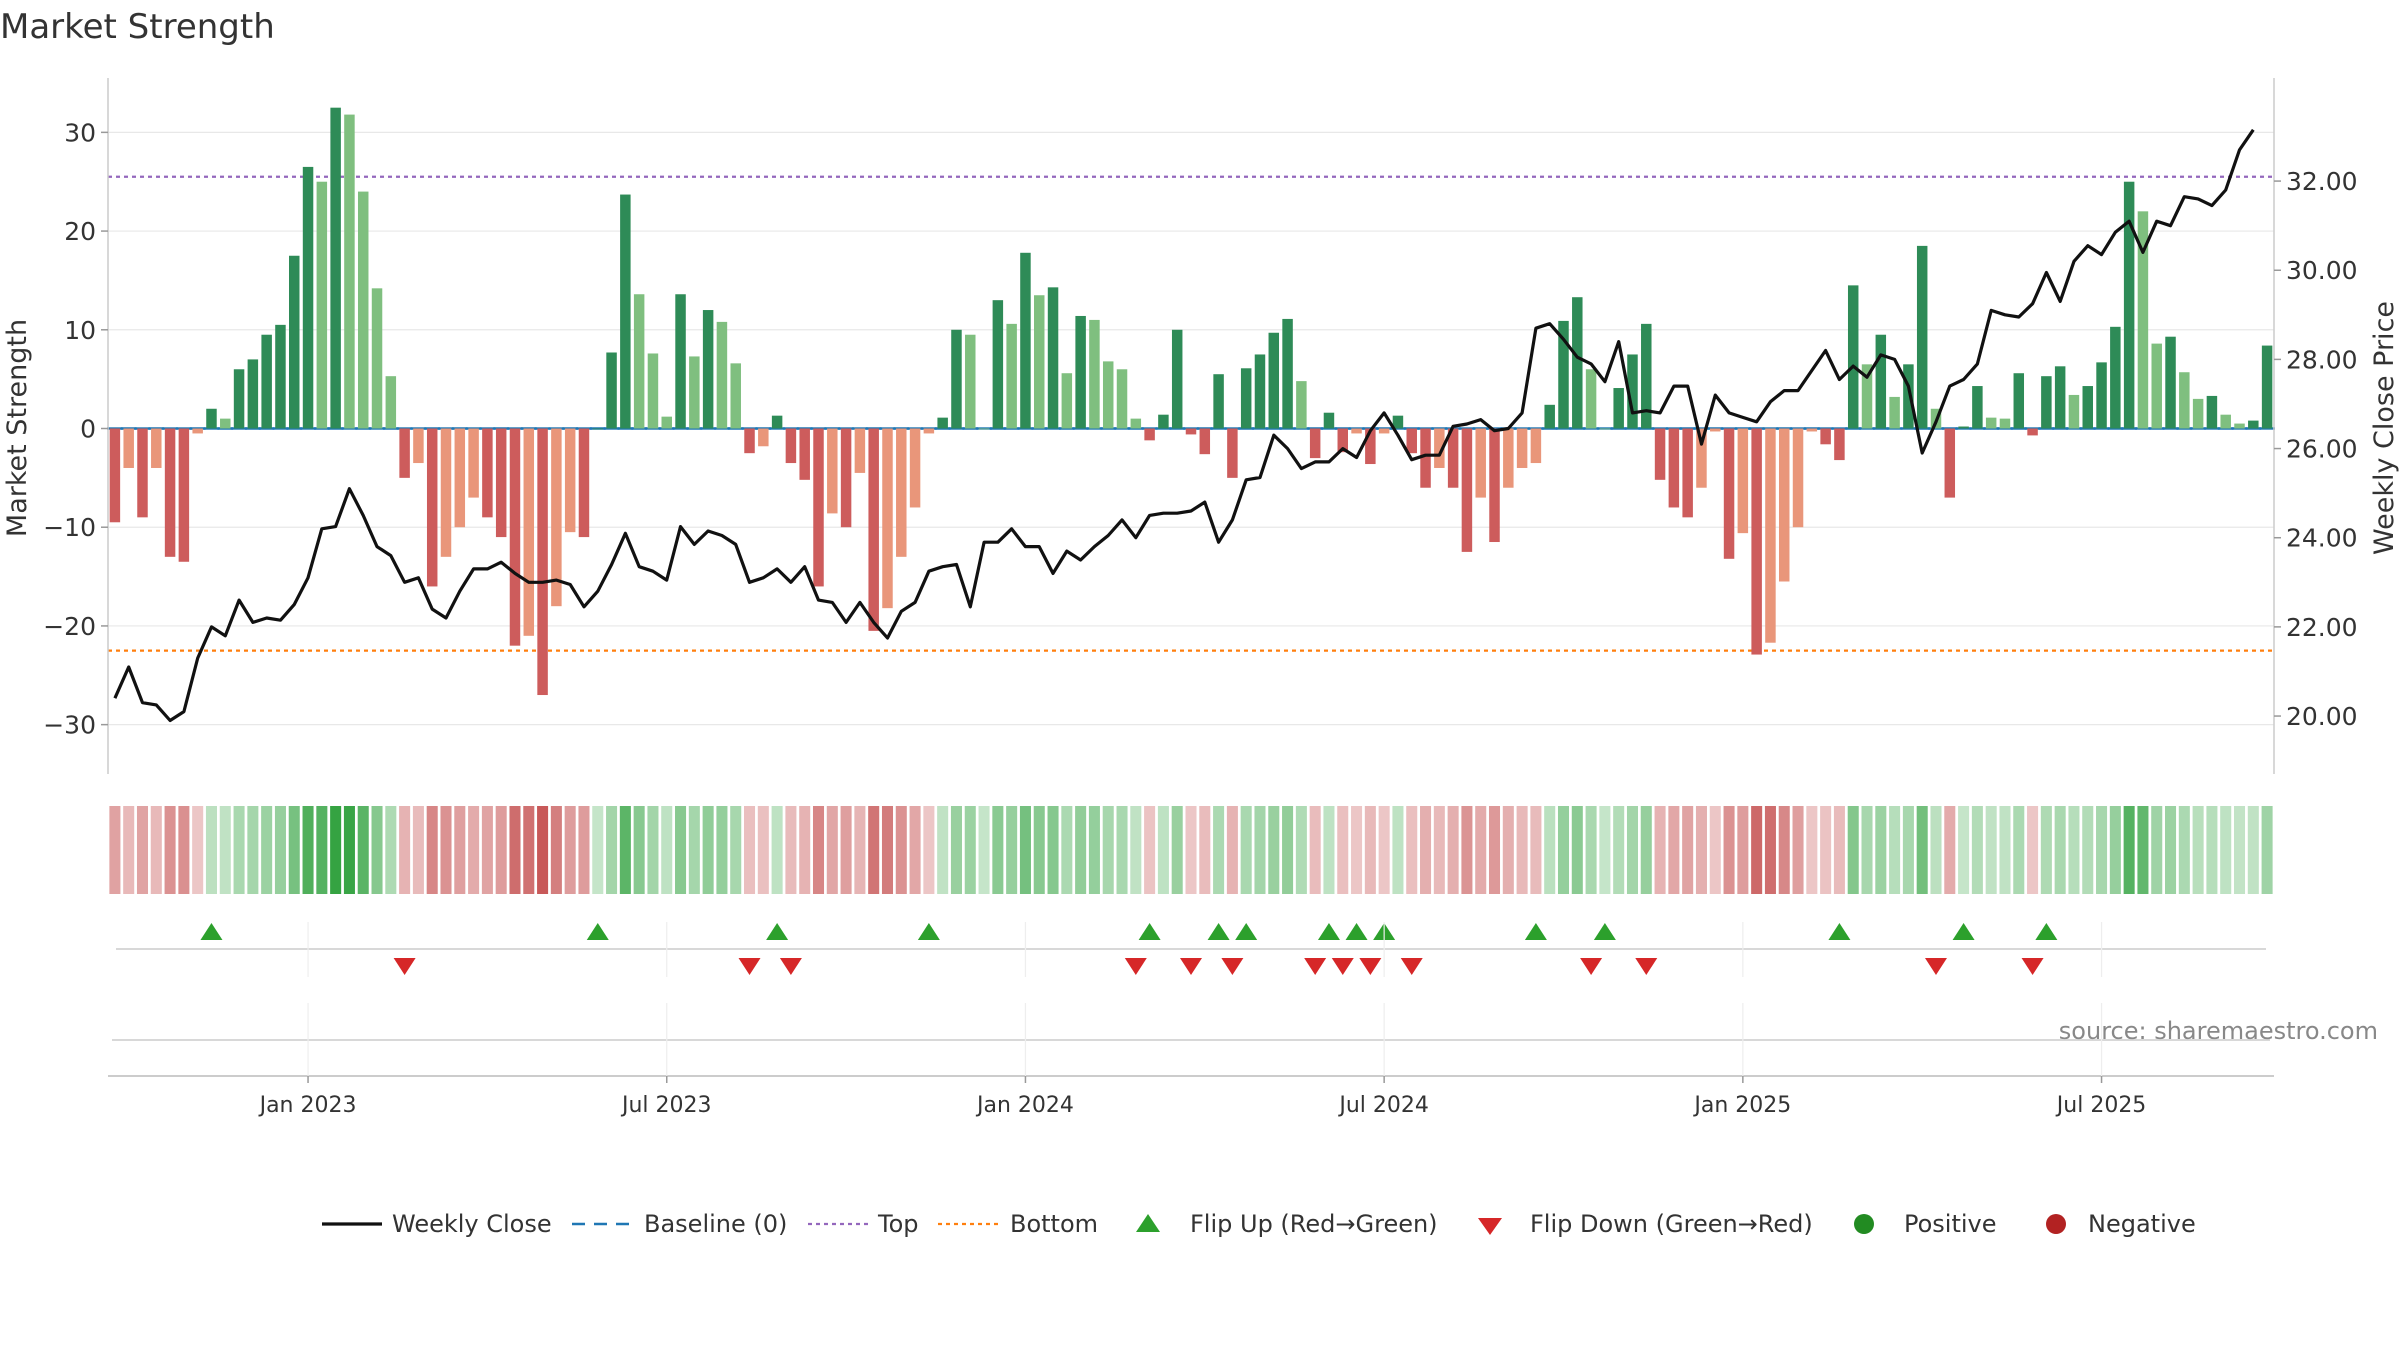  What do you see at coordinates (1148, 1223) in the screenshot?
I see `legend-symbol-flip-up` at bounding box center [1148, 1223].